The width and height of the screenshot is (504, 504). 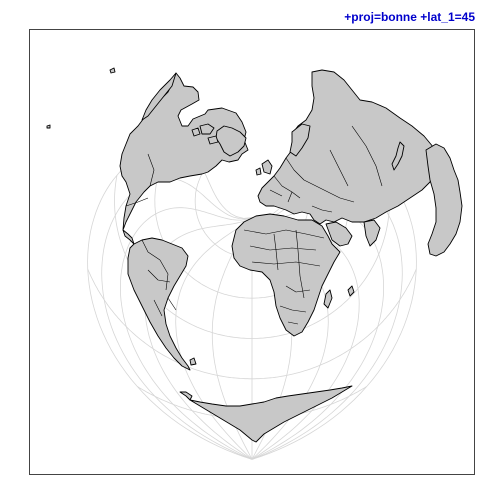 I want to click on landmass-south-america, so click(x=159, y=304).